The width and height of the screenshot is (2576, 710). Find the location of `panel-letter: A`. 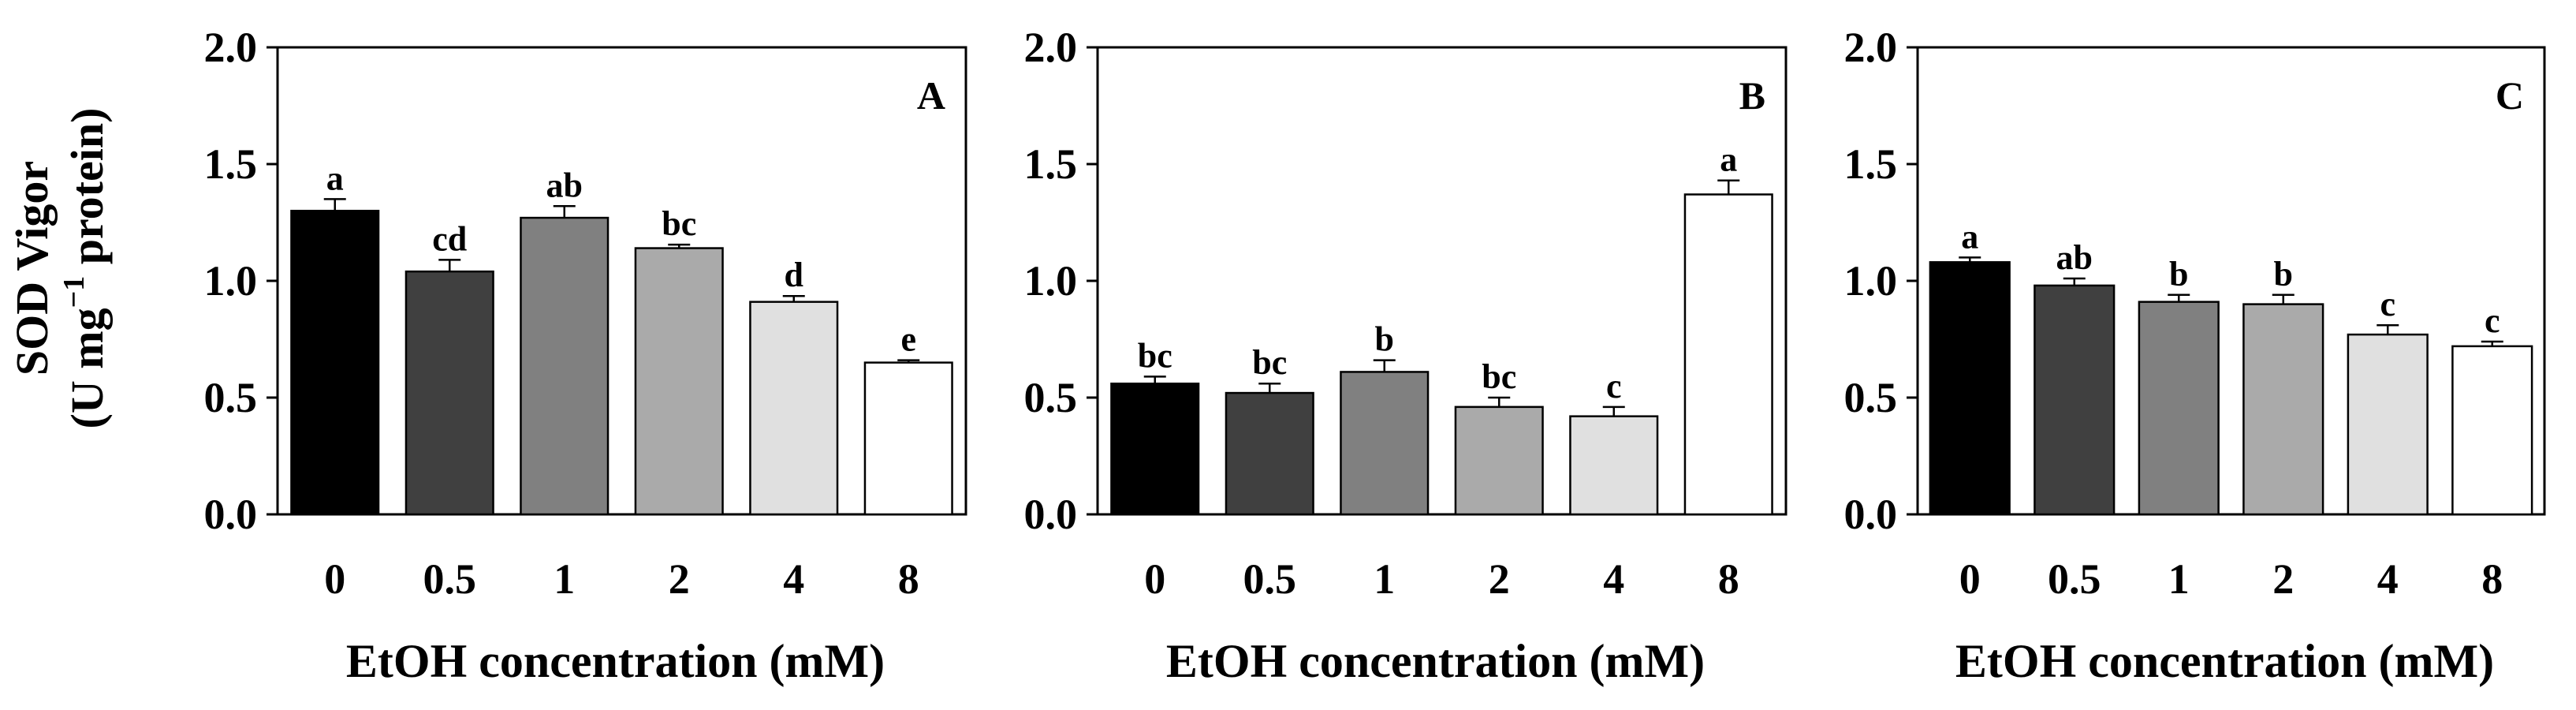

panel-letter: A is located at coordinates (931, 95).